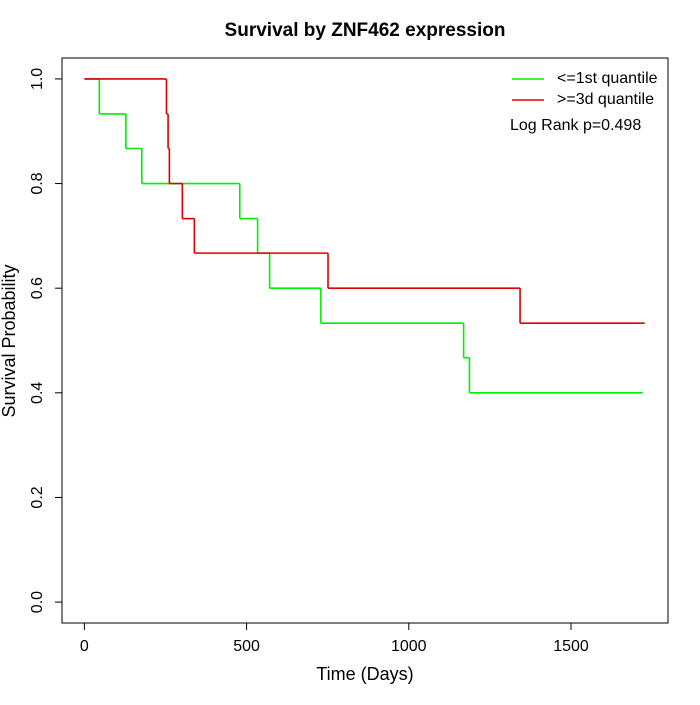 This screenshot has width=700, height=705. Describe the element at coordinates (37, 602) in the screenshot. I see `y-tick-label: 0.0` at that location.